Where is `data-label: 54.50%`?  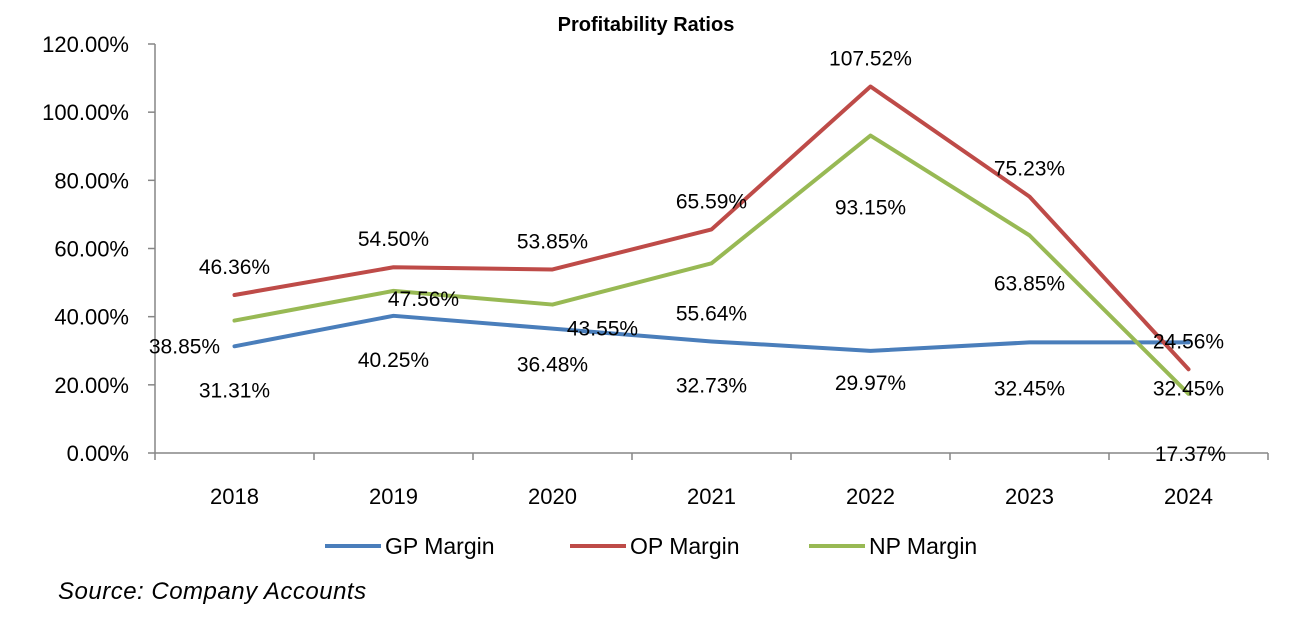 data-label: 54.50% is located at coordinates (393, 239).